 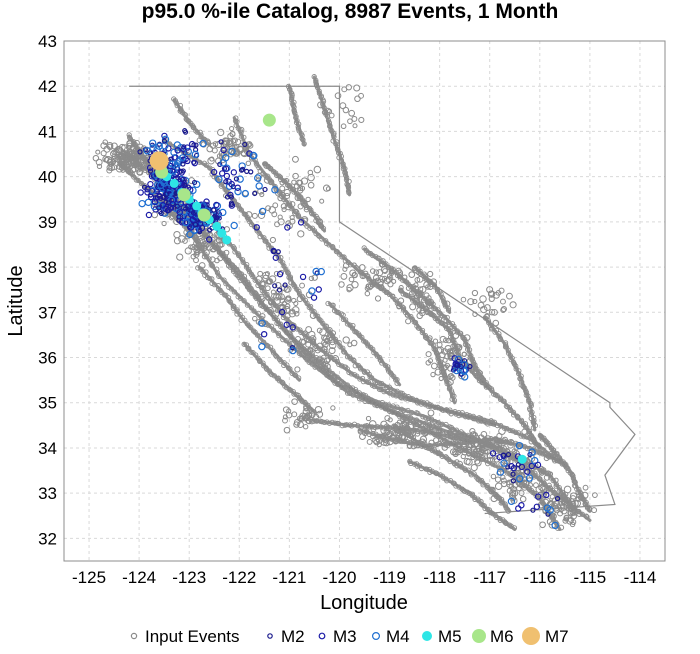 What do you see at coordinates (293, 636) in the screenshot?
I see `legend-label: M2` at bounding box center [293, 636].